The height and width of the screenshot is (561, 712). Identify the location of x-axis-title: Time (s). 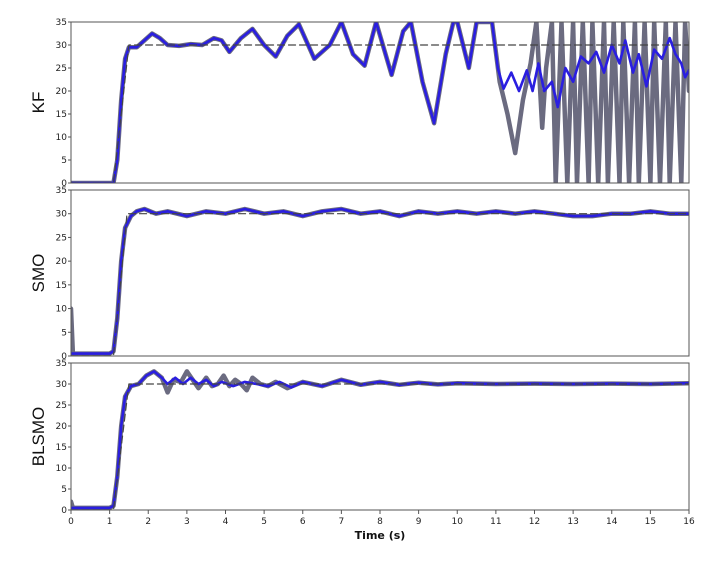
(380, 535).